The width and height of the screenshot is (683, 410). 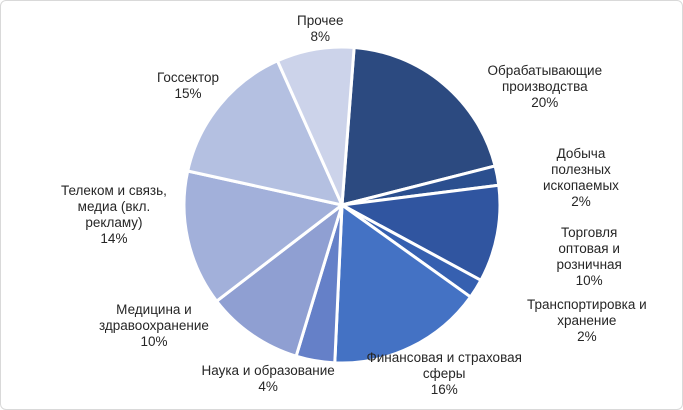 I want to click on slice-value: 16%, so click(x=444, y=389).